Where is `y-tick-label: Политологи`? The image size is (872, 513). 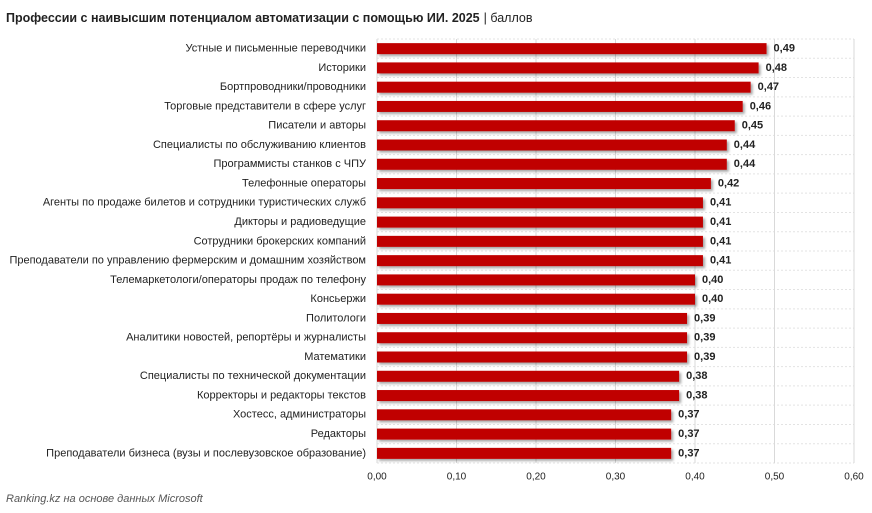
y-tick-label: Политологи is located at coordinates (336, 318).